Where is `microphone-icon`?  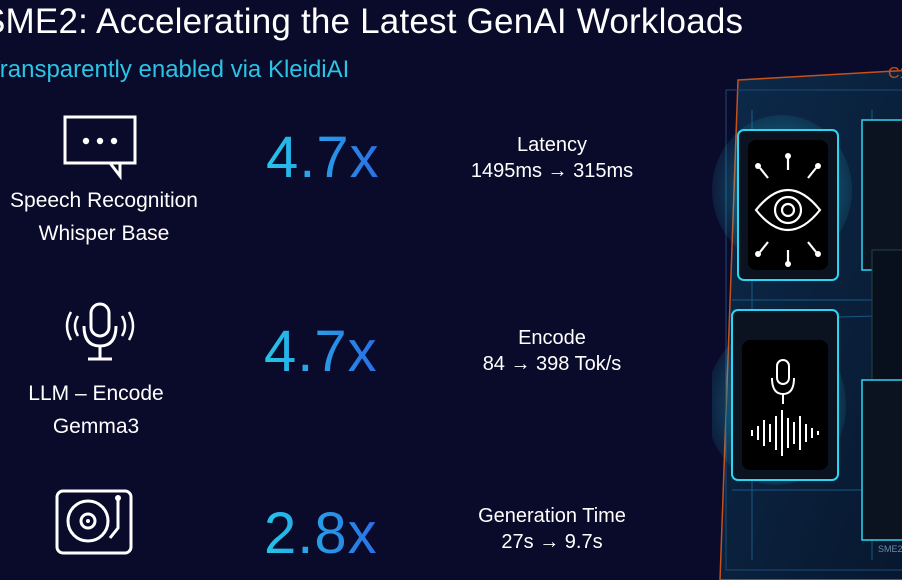
microphone-icon is located at coordinates (100, 331).